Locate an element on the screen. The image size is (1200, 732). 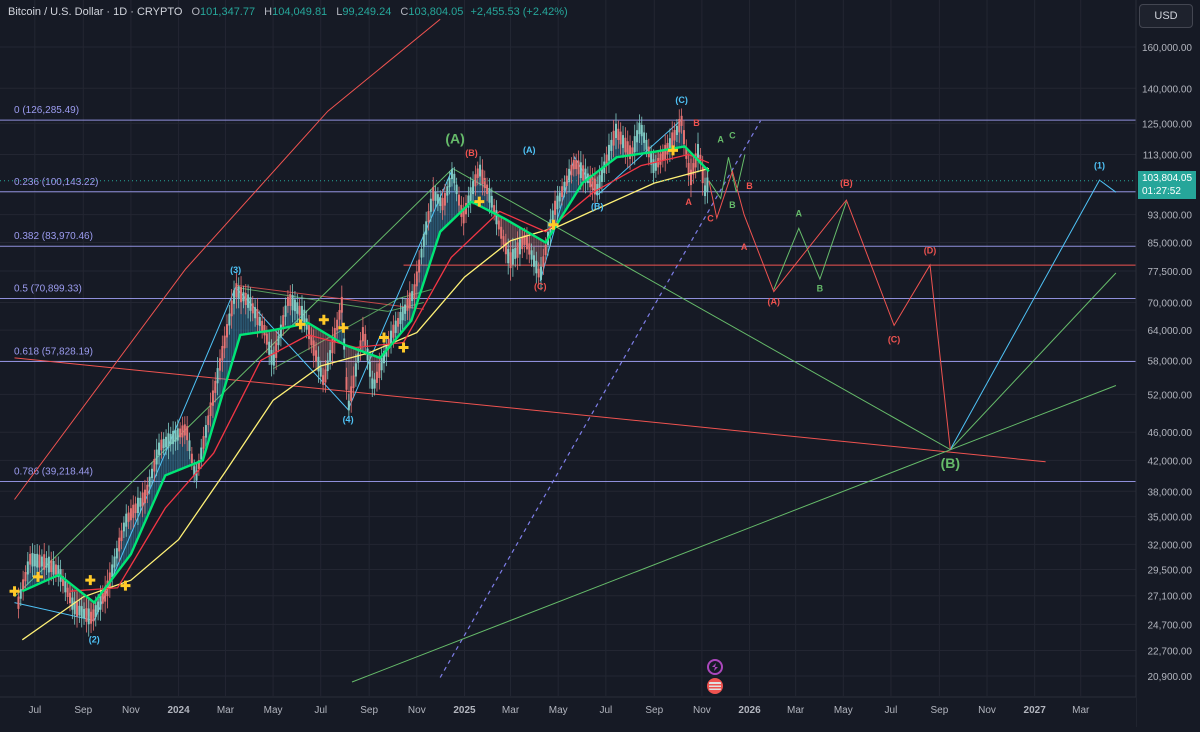
fib-level-label: 0.236 (100,143.22) is located at coordinates (56, 182).